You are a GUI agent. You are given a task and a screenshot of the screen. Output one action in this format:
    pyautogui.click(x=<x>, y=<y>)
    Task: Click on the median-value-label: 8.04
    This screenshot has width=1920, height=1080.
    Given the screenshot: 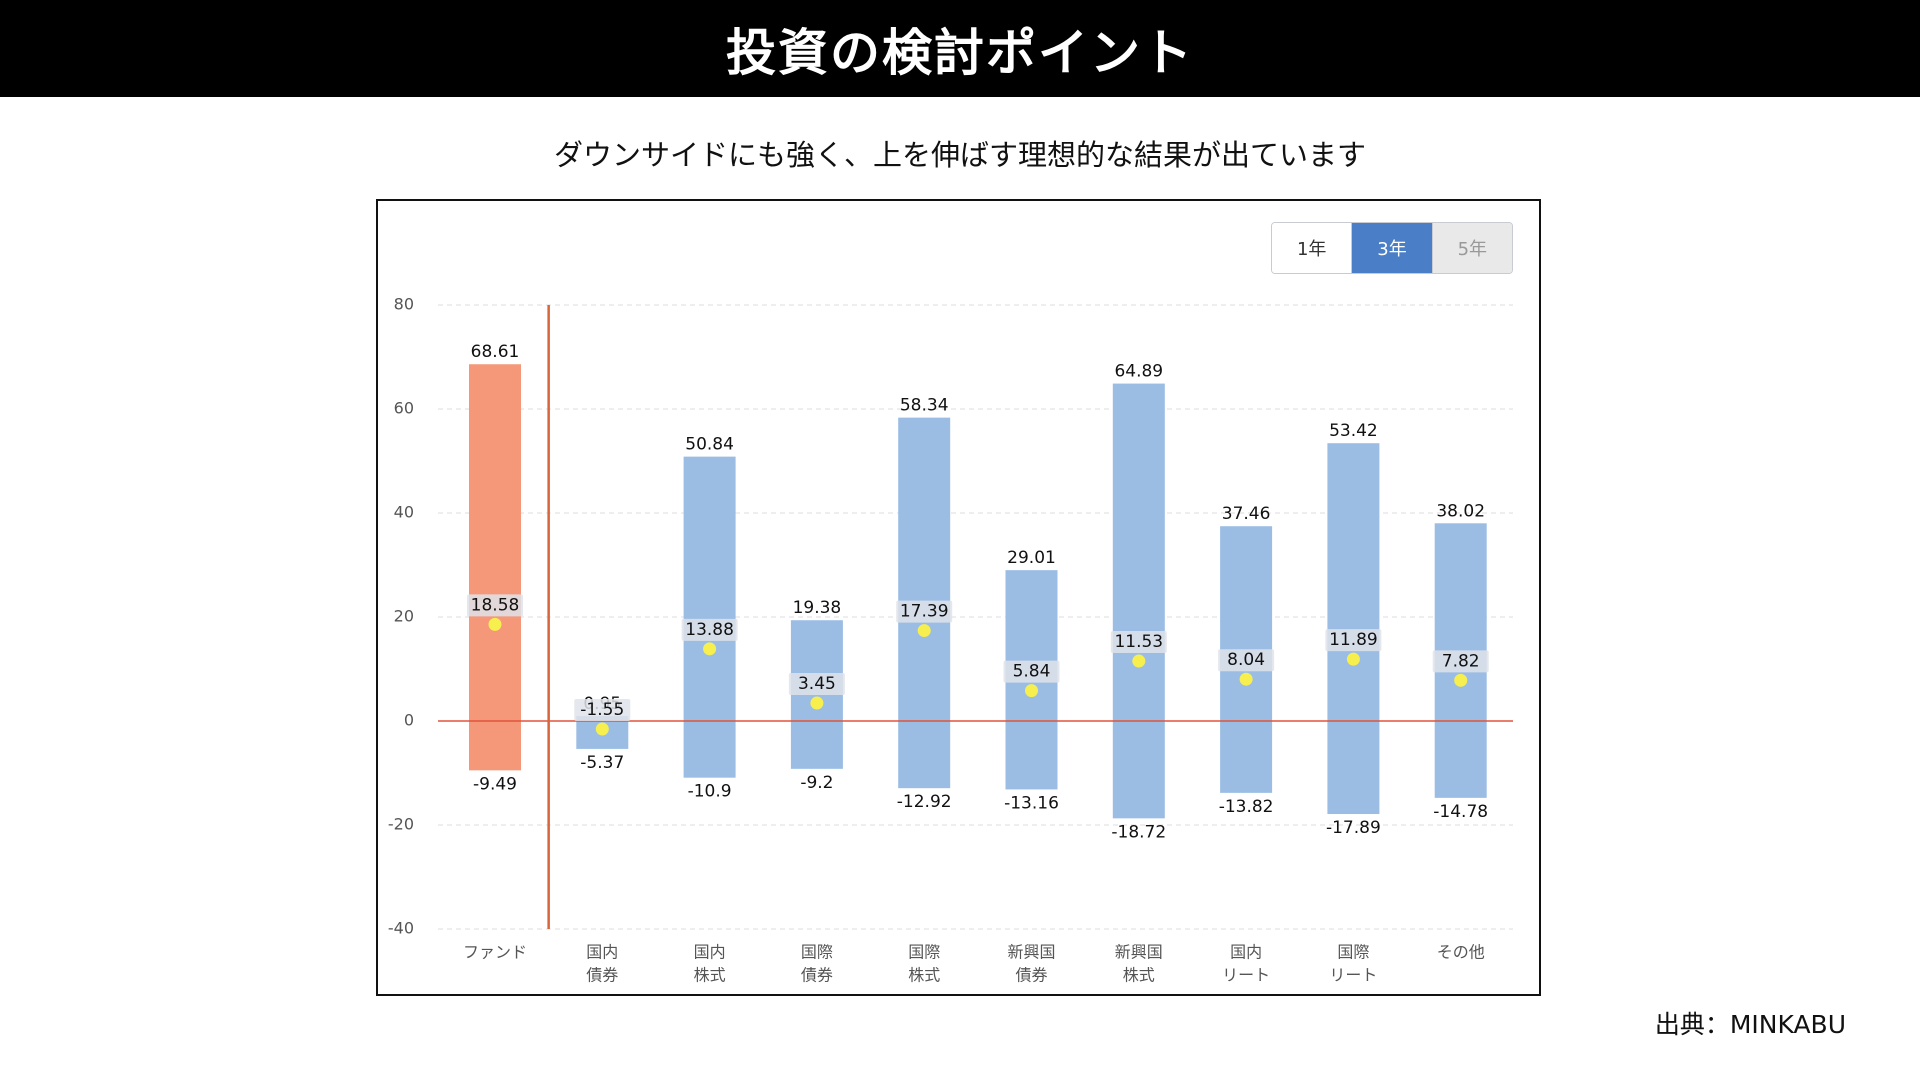 What is the action you would take?
    pyautogui.click(x=1246, y=660)
    